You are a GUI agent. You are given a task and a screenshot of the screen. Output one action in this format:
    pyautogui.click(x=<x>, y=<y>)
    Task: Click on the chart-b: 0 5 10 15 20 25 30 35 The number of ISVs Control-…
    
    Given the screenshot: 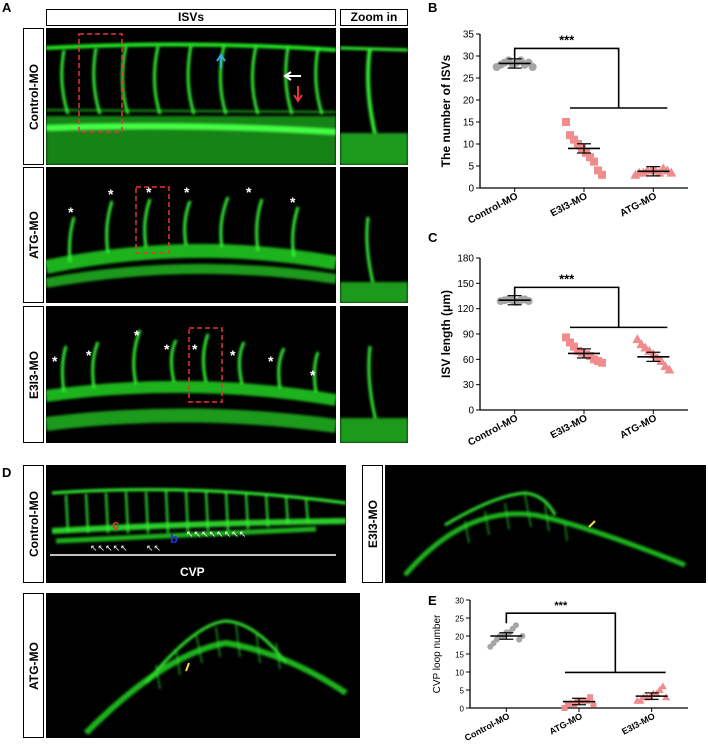 What is the action you would take?
    pyautogui.click(x=563, y=128)
    